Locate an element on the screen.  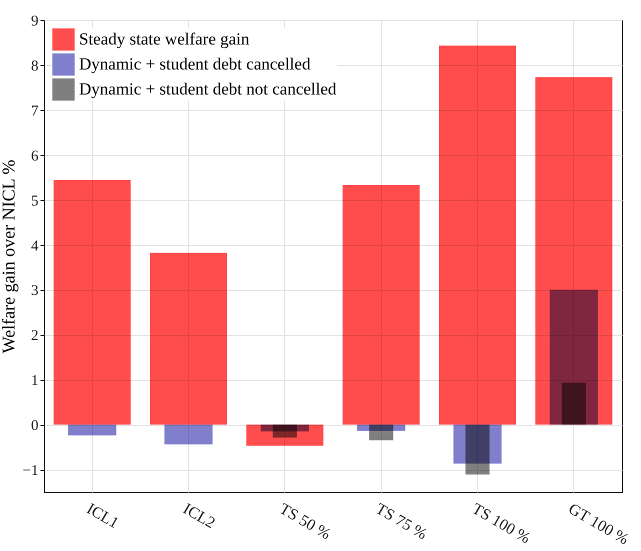
y-tick-label: 4 is located at coordinates (35, 246).